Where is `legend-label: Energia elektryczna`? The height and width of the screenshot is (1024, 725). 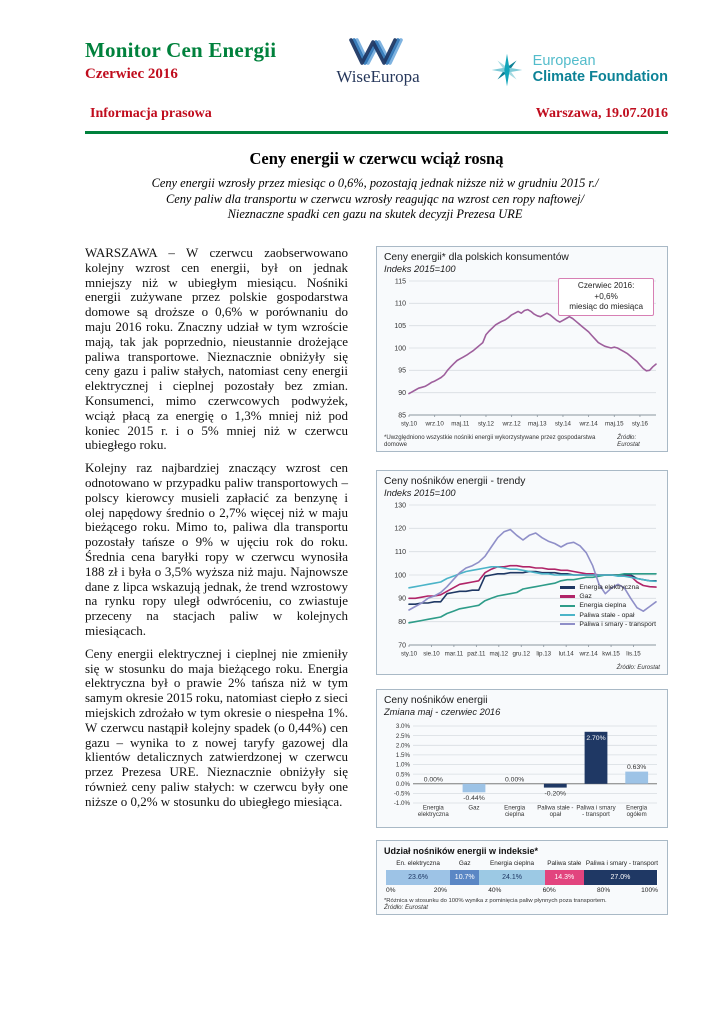
legend-label: Energia elektryczna is located at coordinates (609, 587).